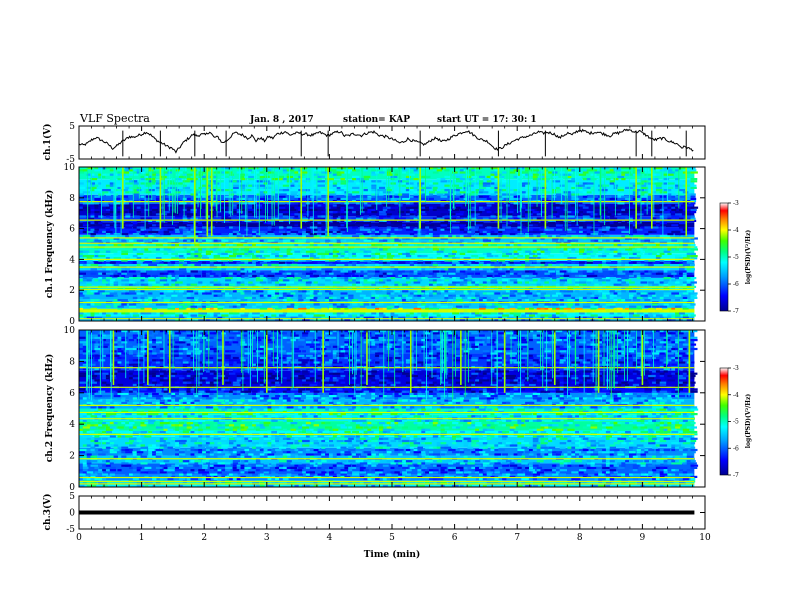 This screenshot has height=612, width=792. I want to click on ch1-waveform-plot, so click(386, 142).